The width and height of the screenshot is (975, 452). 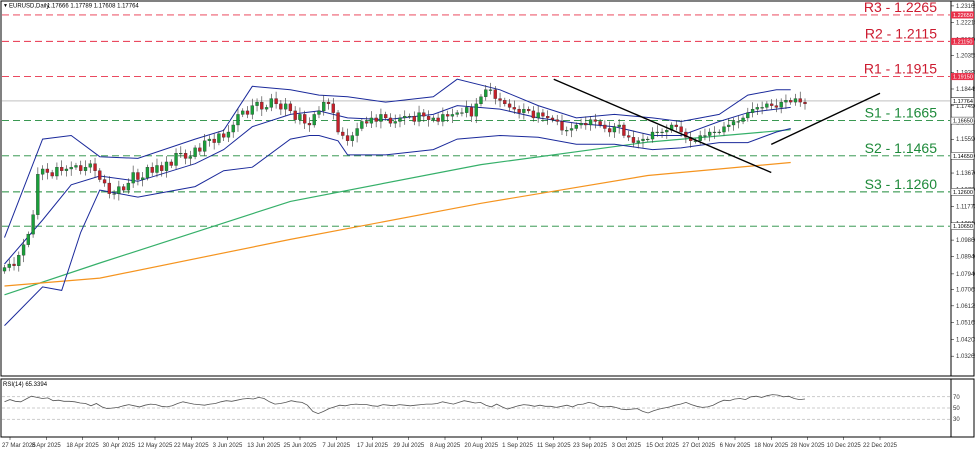 I want to click on y-tick-label-17: 1.07065, so click(x=965, y=290).